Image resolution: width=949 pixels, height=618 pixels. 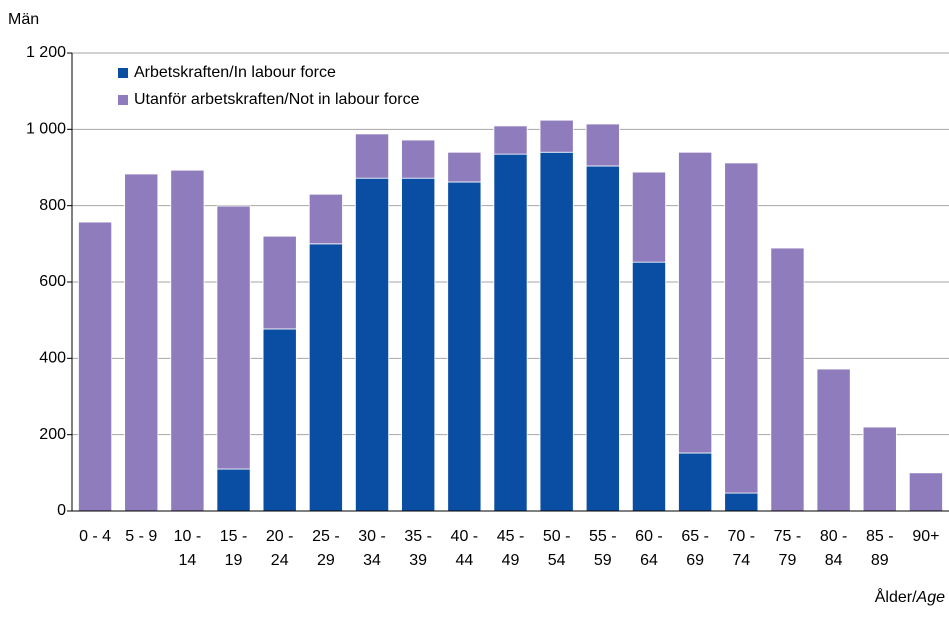 I want to click on x-tick-label-line: 40 -, so click(x=465, y=536).